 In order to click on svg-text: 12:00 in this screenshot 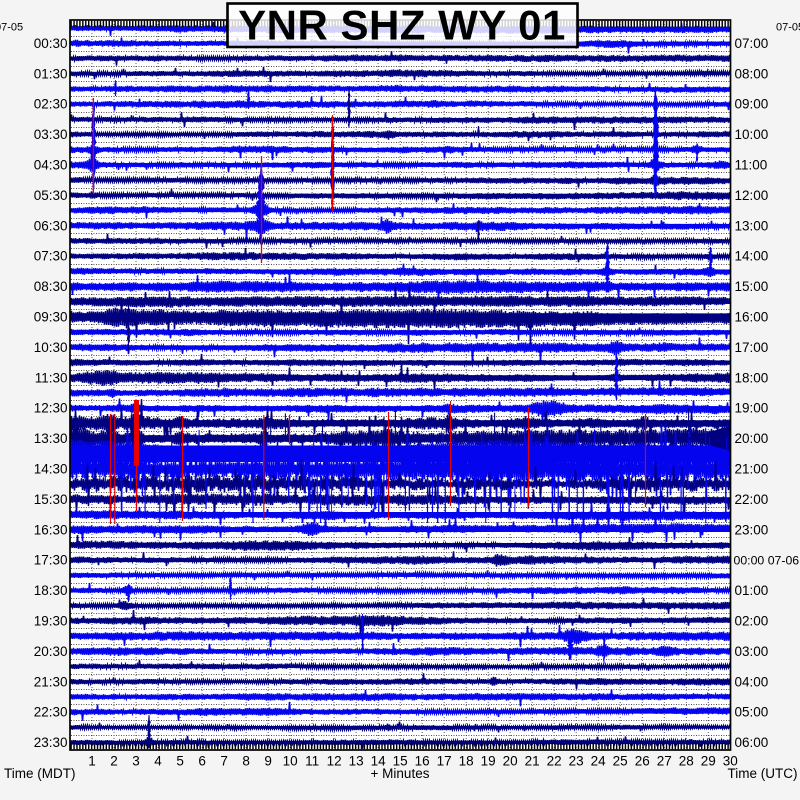, I will do `click(752, 195)`.